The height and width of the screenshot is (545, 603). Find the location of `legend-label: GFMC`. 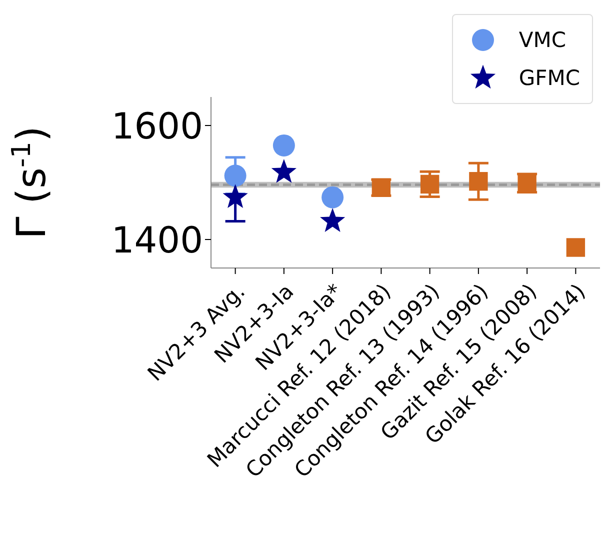

legend-label: GFMC is located at coordinates (549, 78).